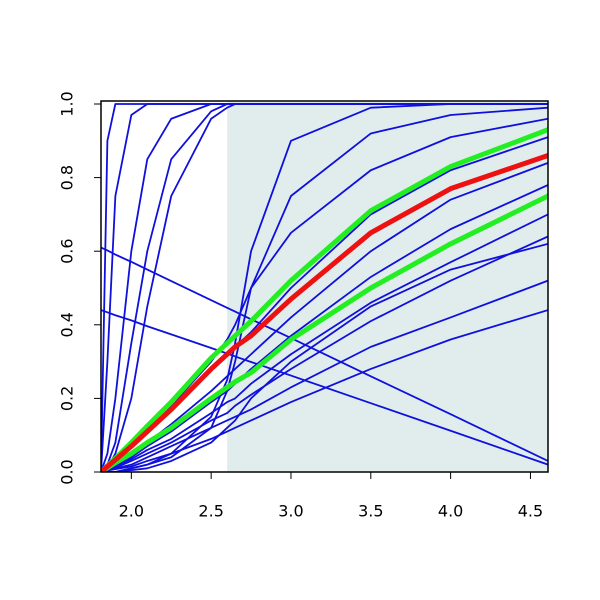 Image resolution: width=600 pixels, height=600 pixels. Describe the element at coordinates (290, 511) in the screenshot. I see `x-tick-label: 3.0` at that location.